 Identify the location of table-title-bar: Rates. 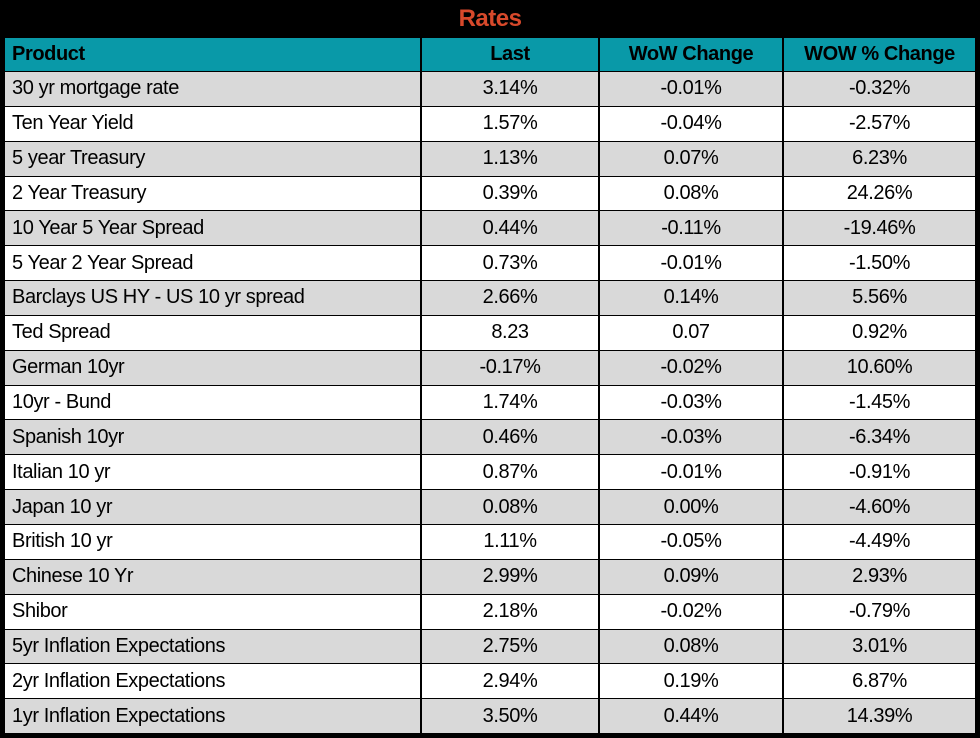
(490, 19).